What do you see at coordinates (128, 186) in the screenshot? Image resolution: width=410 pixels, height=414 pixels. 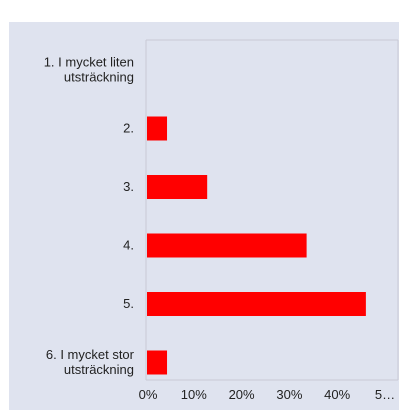 I see `category-label-3: 3.` at bounding box center [128, 186].